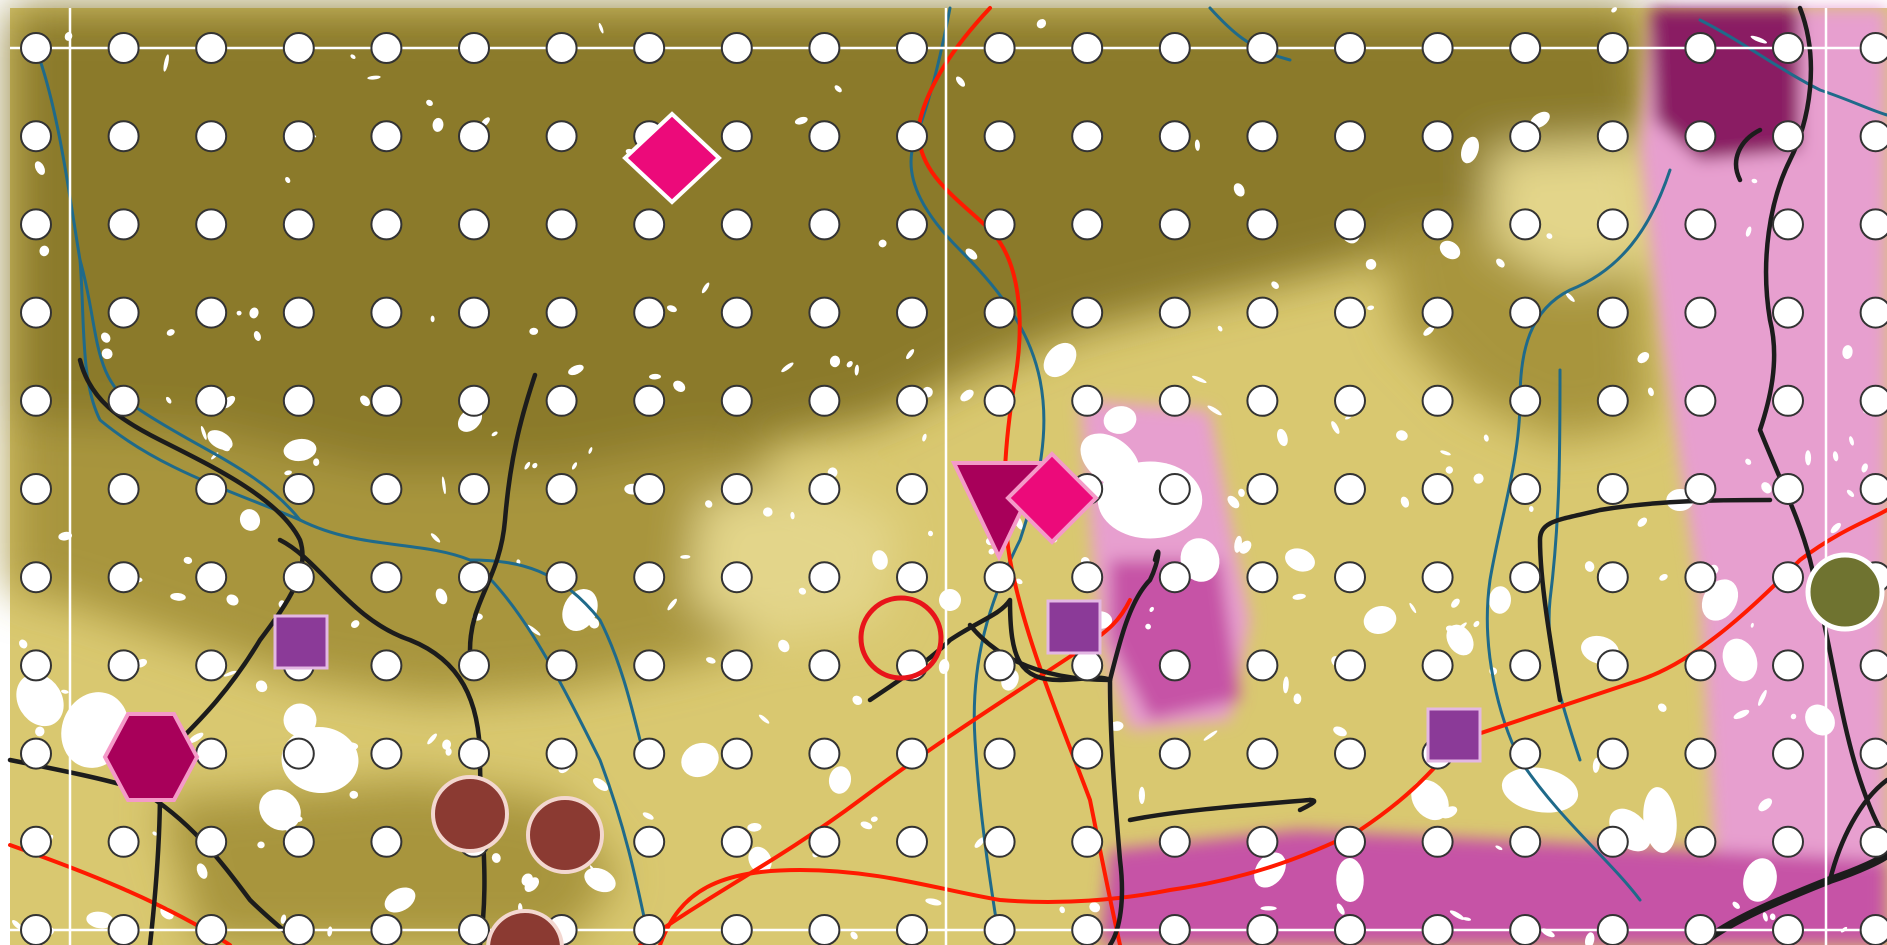  Describe the element at coordinates (151, 757) in the screenshot. I see `hexagon-marker` at that location.